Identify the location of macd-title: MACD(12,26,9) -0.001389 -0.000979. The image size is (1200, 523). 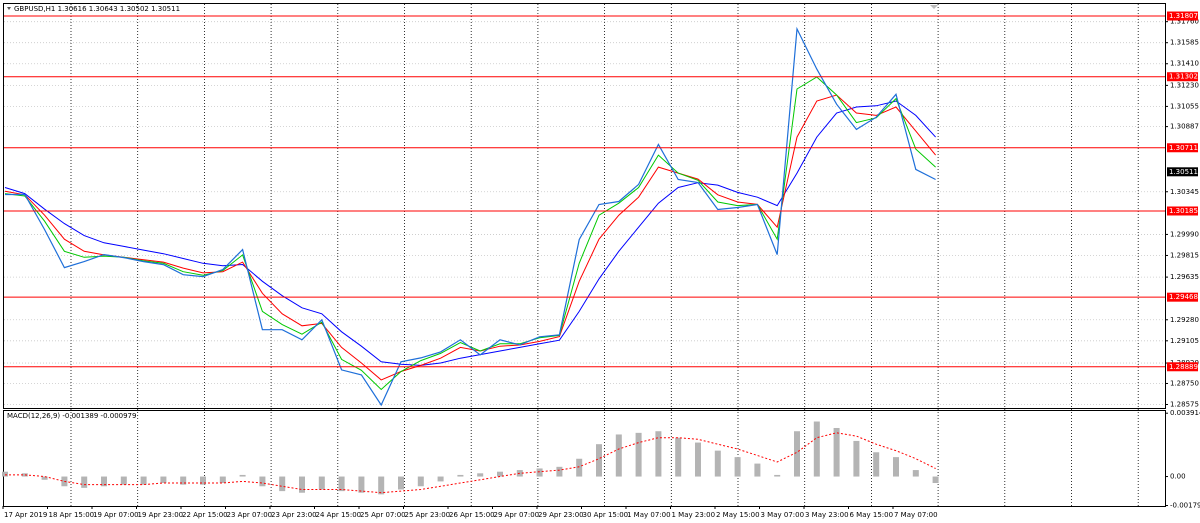
(71, 416).